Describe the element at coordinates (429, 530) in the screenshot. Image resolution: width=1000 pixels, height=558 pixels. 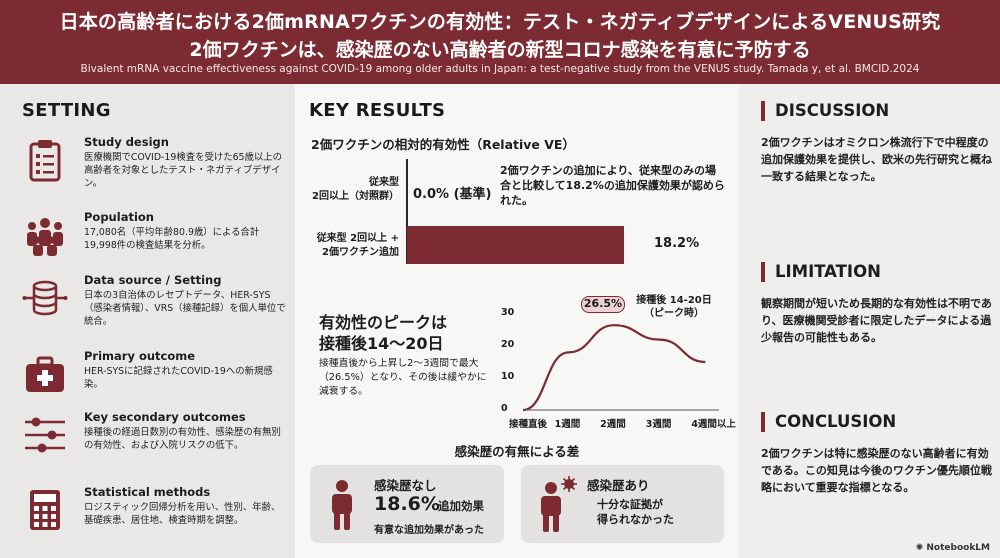
I see `box1-note: 有意な追加効果があった` at that location.